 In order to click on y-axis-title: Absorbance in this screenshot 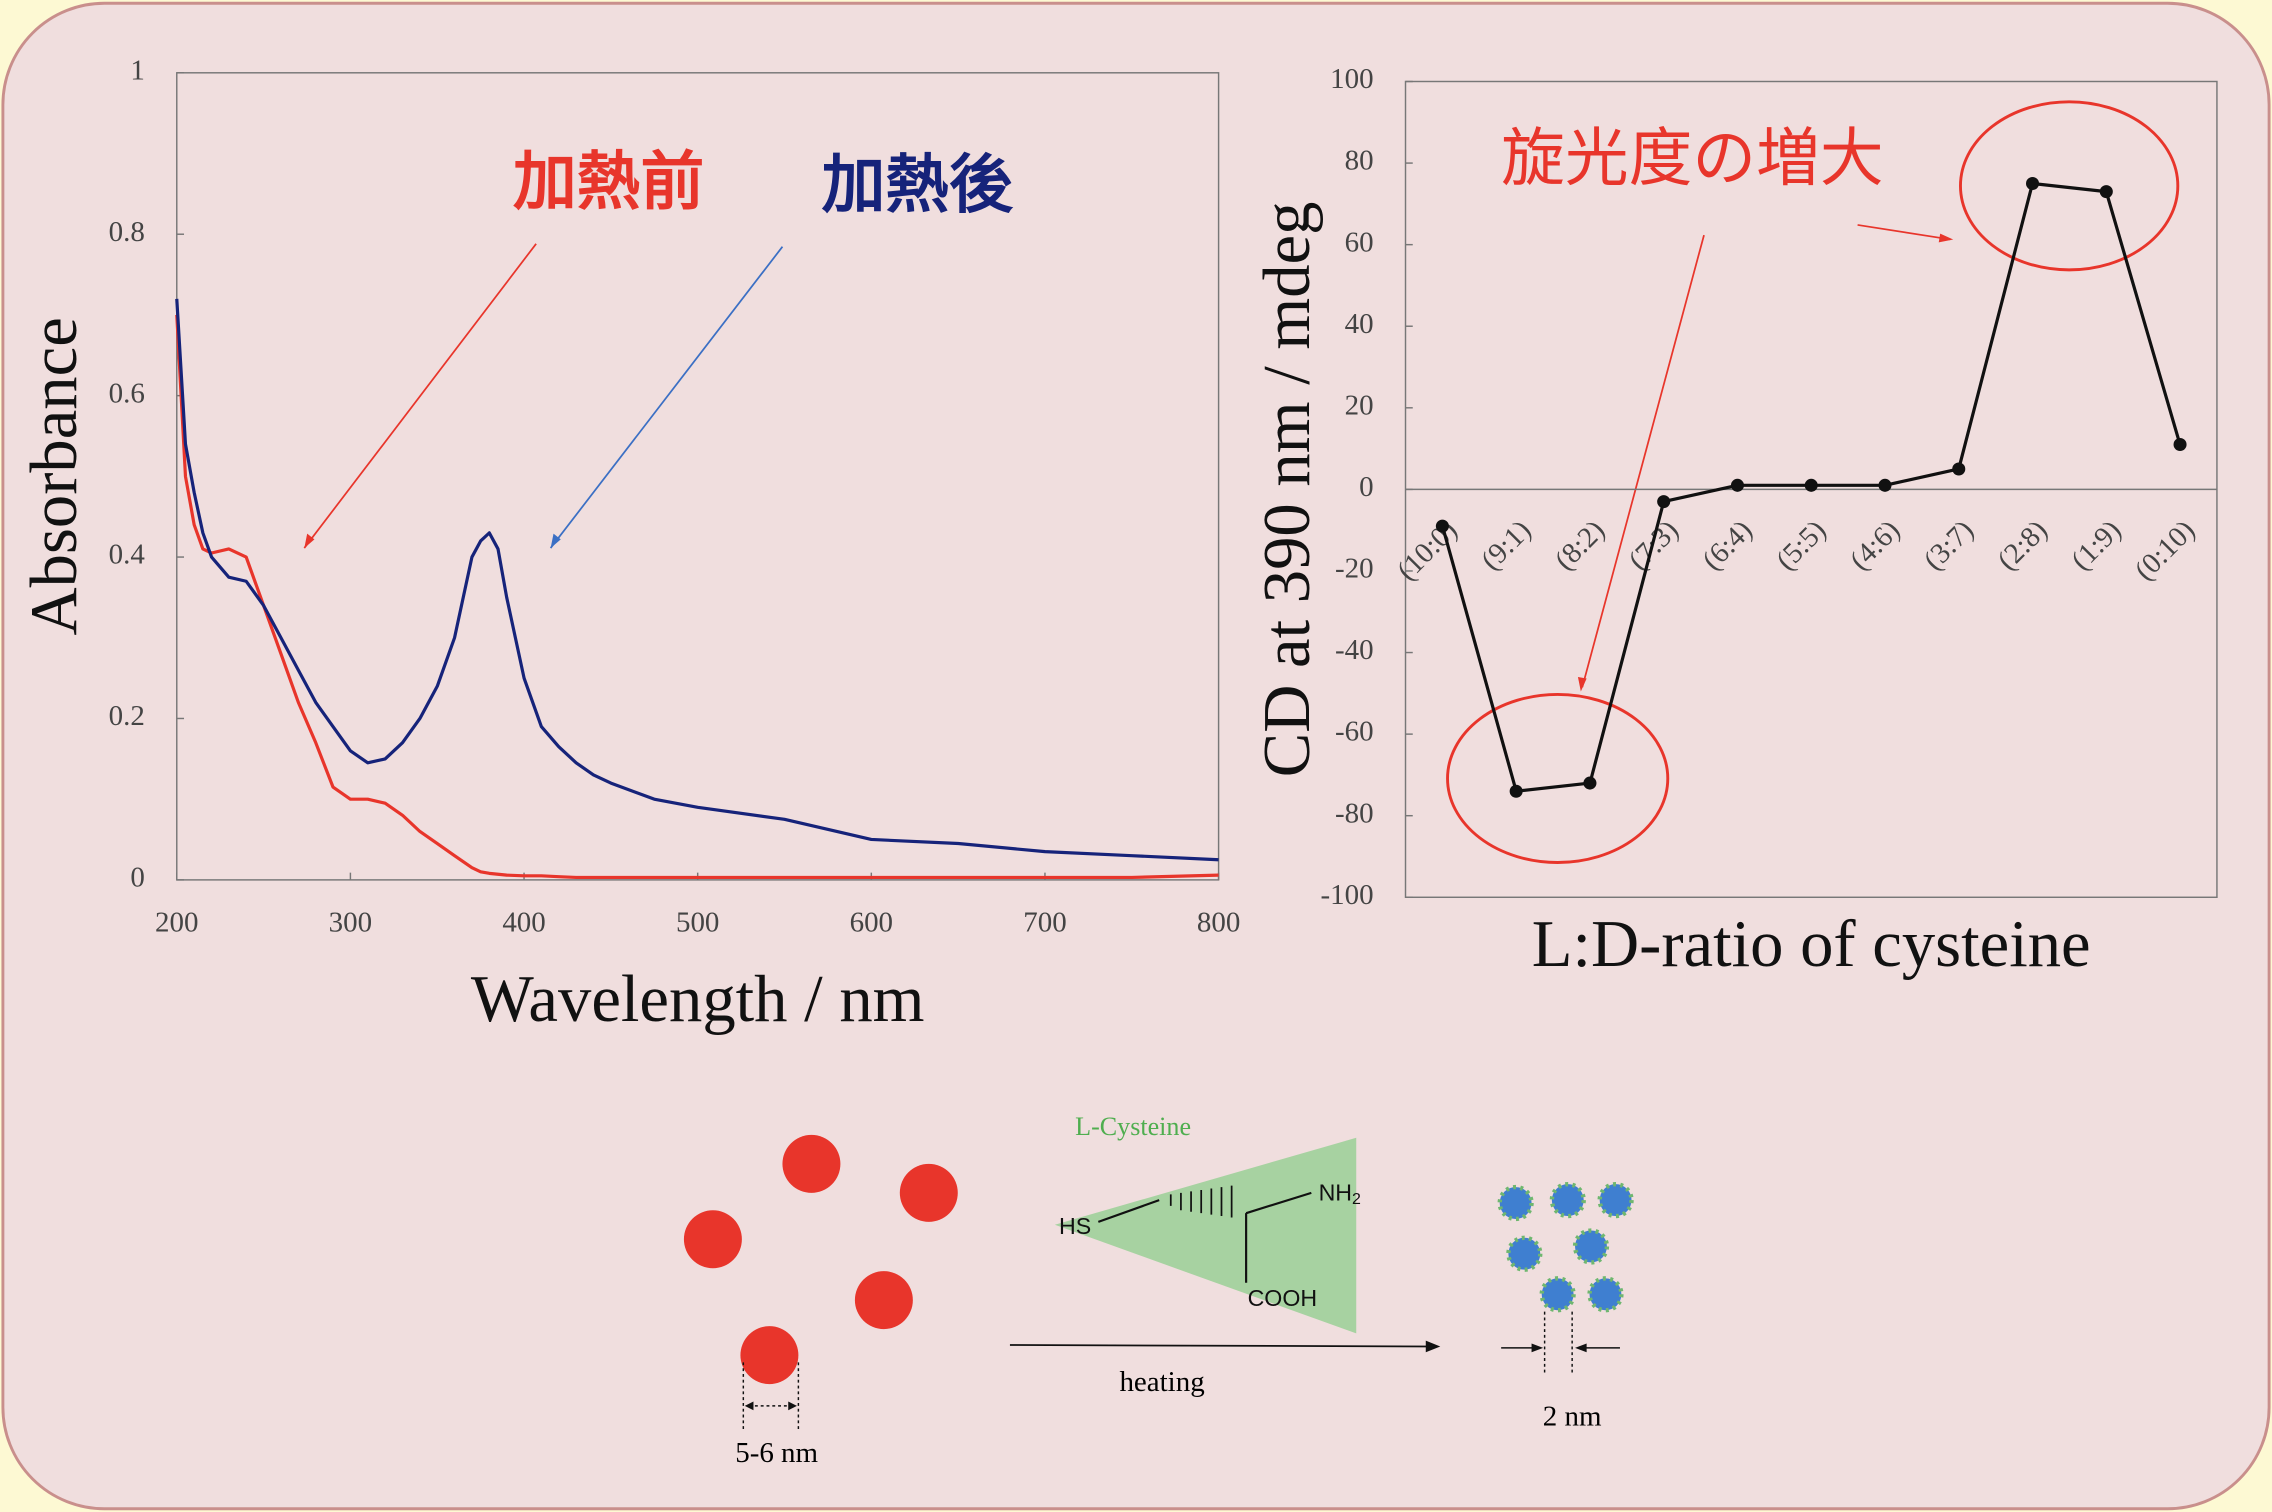, I will do `click(54, 476)`.